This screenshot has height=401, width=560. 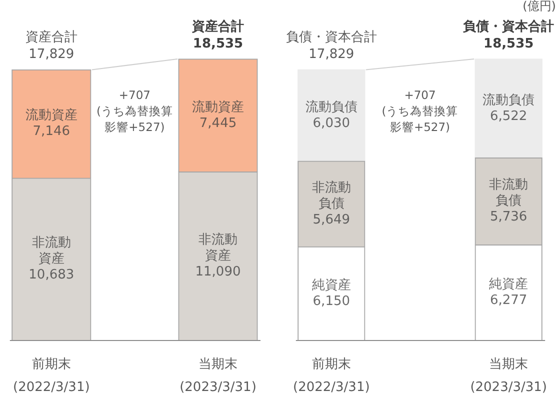 I want to click on data-label: 6,522, so click(x=509, y=116).